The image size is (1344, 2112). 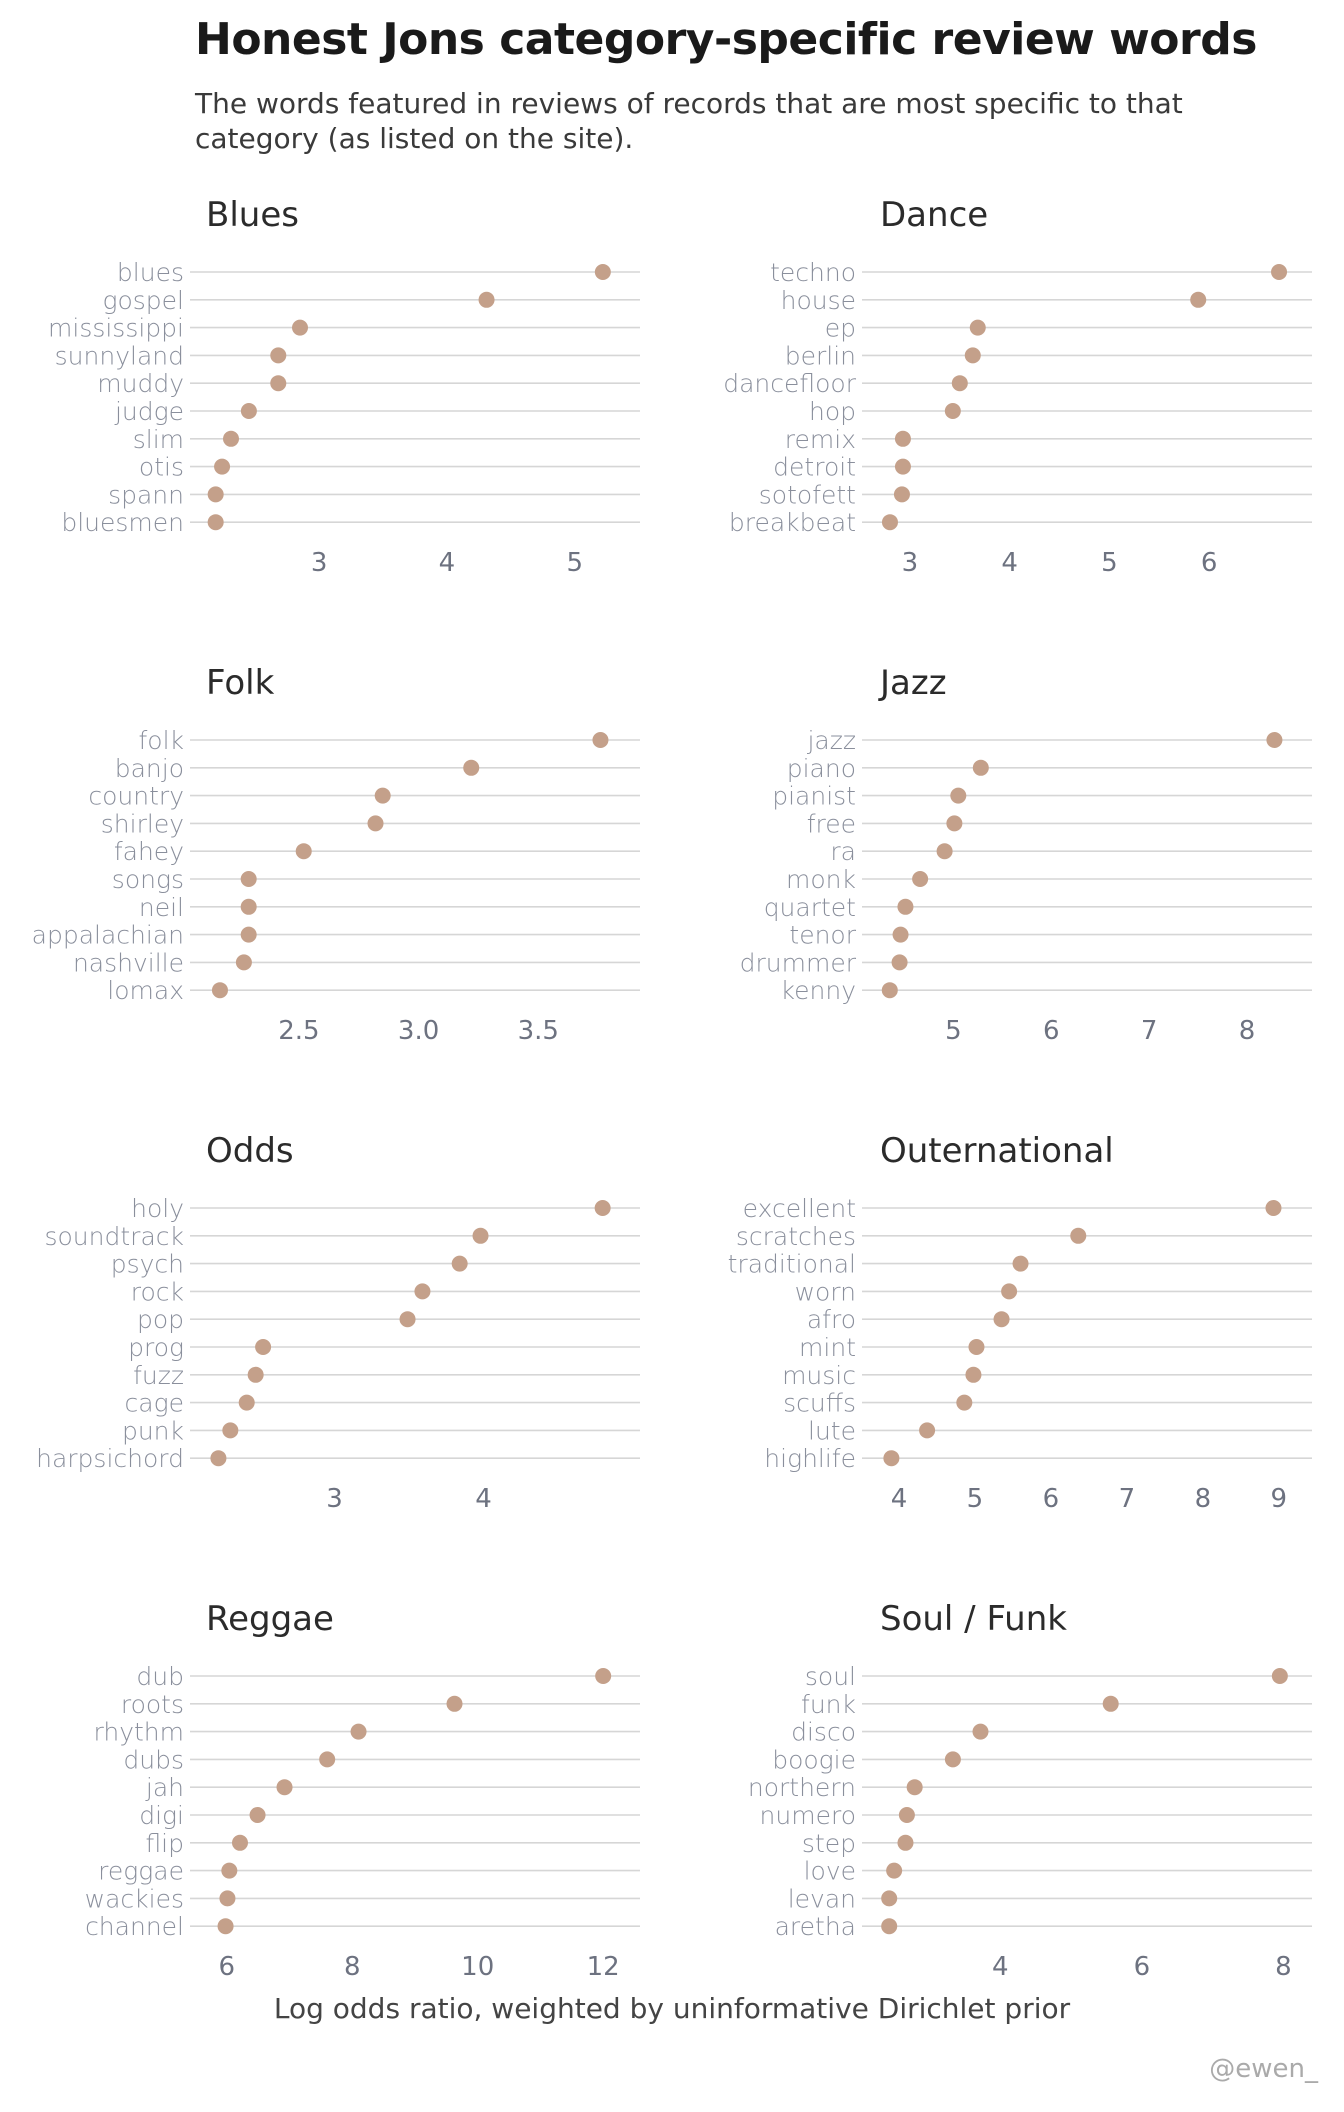 I want to click on panel-title: Folk, so click(x=240, y=683).